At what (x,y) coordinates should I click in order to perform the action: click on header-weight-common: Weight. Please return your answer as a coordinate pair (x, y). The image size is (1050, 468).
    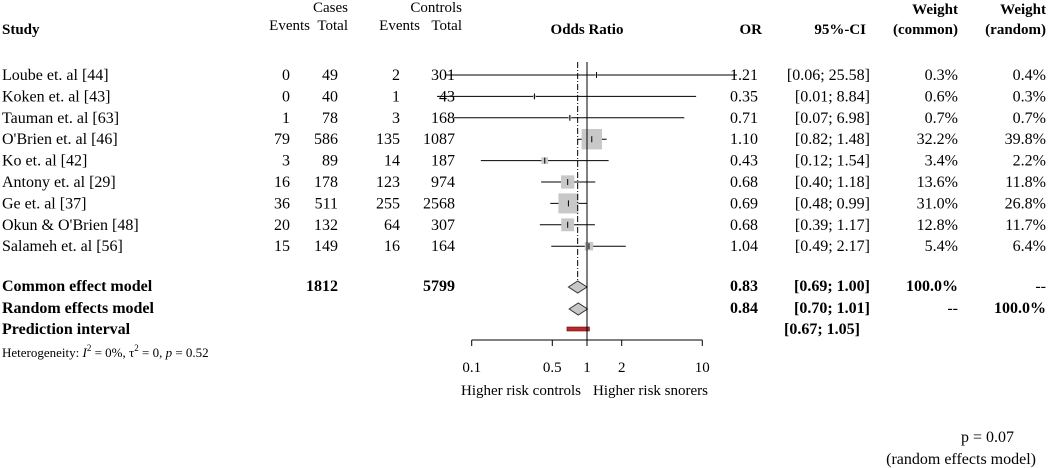
    Looking at the image, I should click on (935, 10).